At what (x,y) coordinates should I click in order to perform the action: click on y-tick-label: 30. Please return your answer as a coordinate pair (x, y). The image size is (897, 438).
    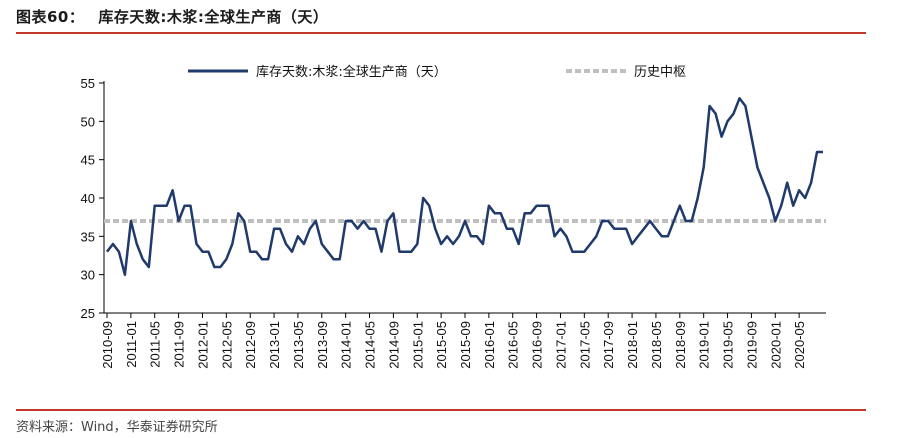
    Looking at the image, I should click on (88, 275).